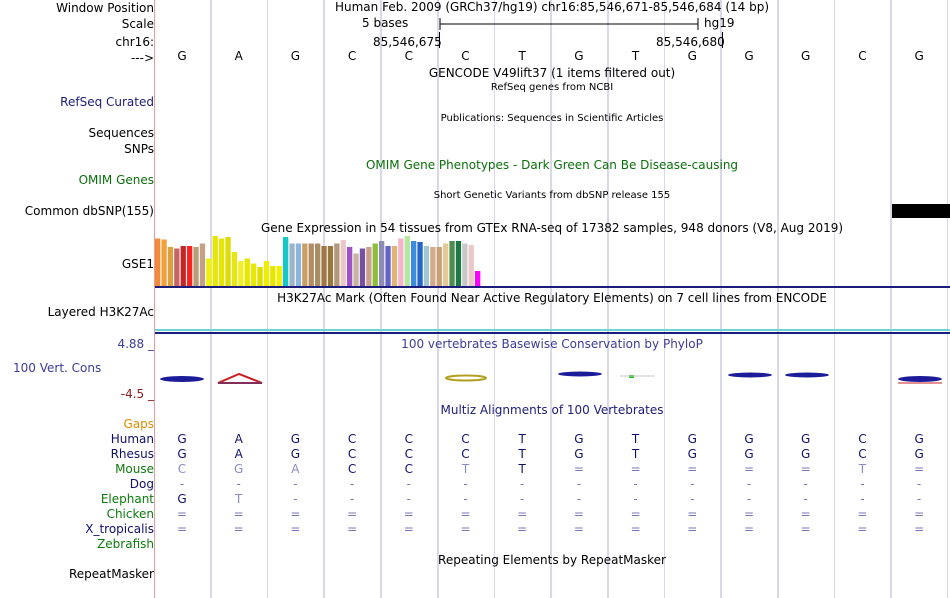 The image size is (950, 598). I want to click on phylop-logo-track, so click(551, 377).